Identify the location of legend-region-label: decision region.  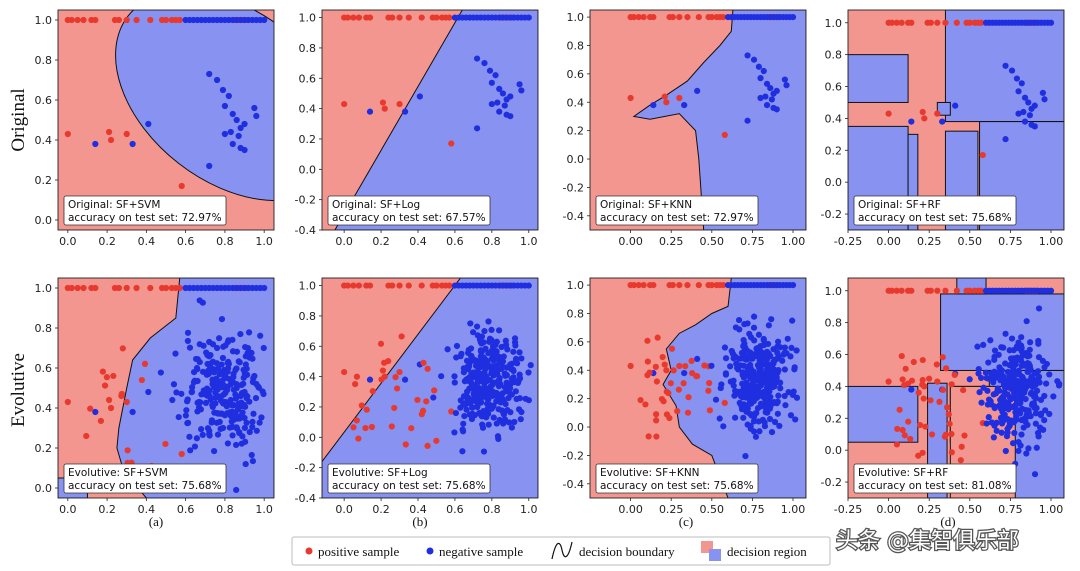
(767, 551).